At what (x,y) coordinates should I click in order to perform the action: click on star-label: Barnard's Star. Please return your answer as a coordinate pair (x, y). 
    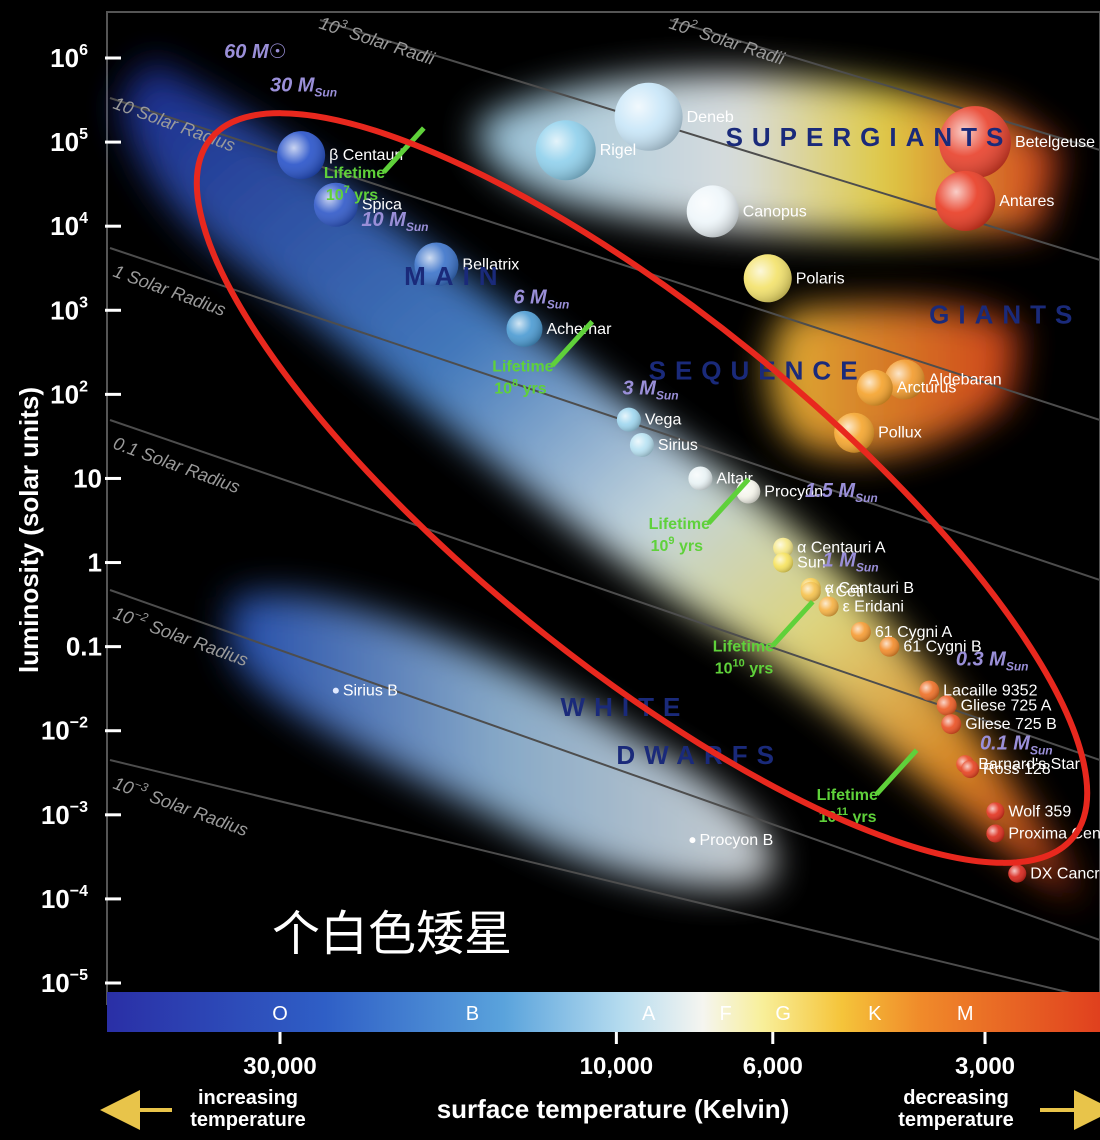
    Looking at the image, I should click on (1029, 764).